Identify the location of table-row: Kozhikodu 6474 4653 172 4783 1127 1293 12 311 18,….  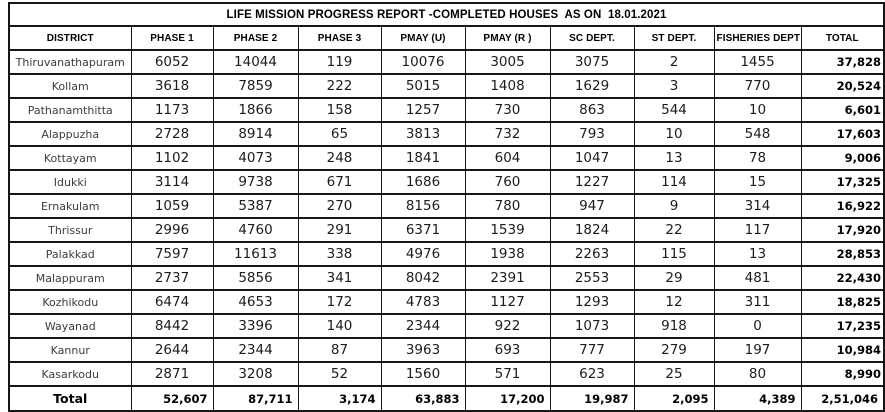
(446, 302).